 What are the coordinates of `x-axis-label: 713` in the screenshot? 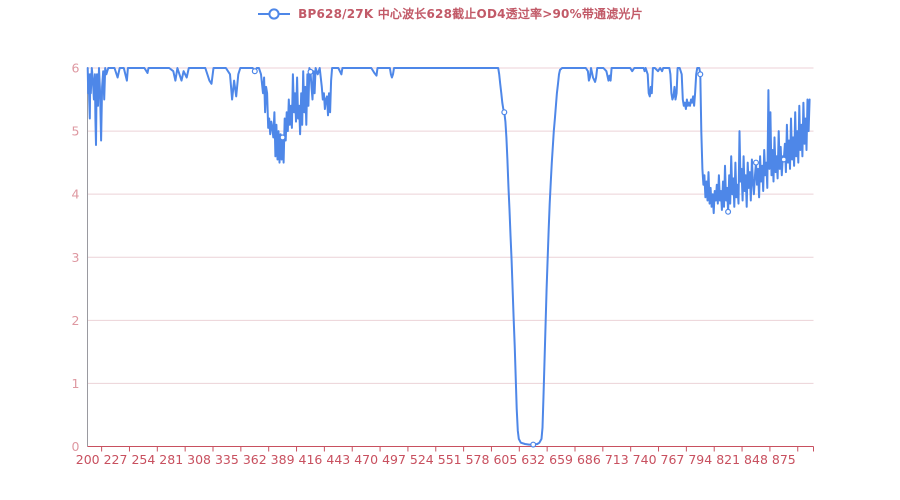 It's located at (617, 459).